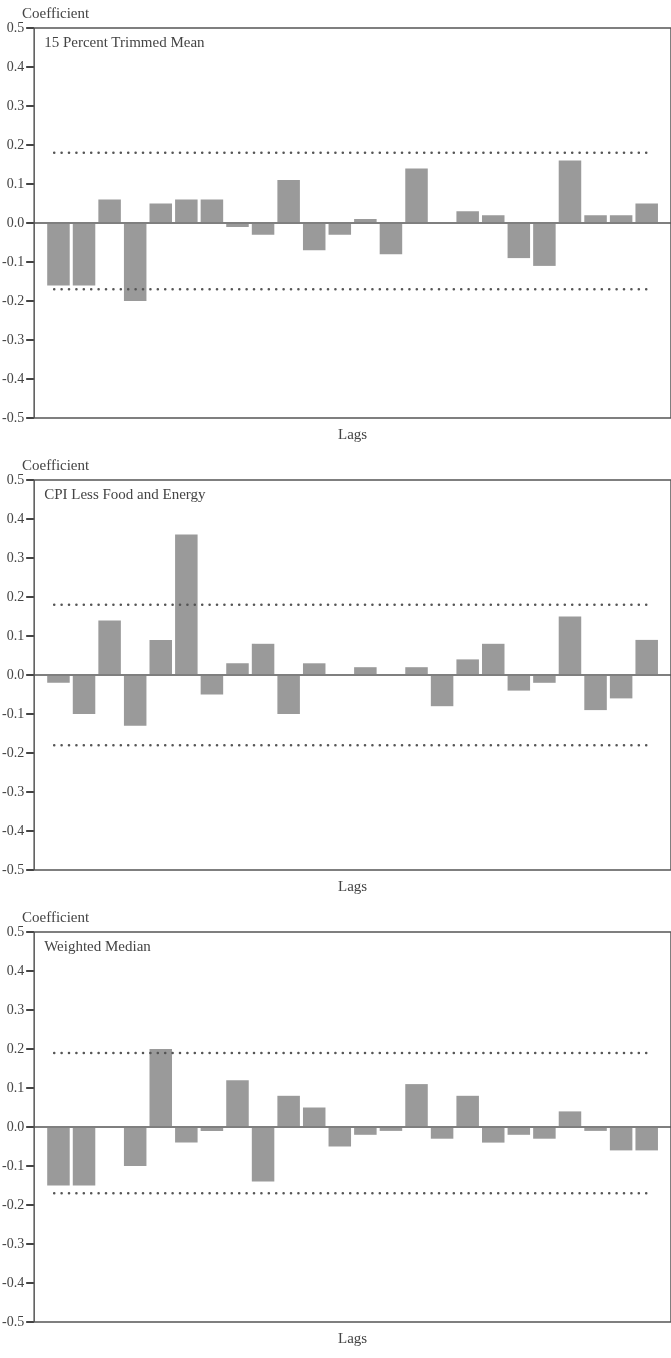 The height and width of the screenshot is (1358, 671). I want to click on chart-title: Weighted Median, so click(98, 946).